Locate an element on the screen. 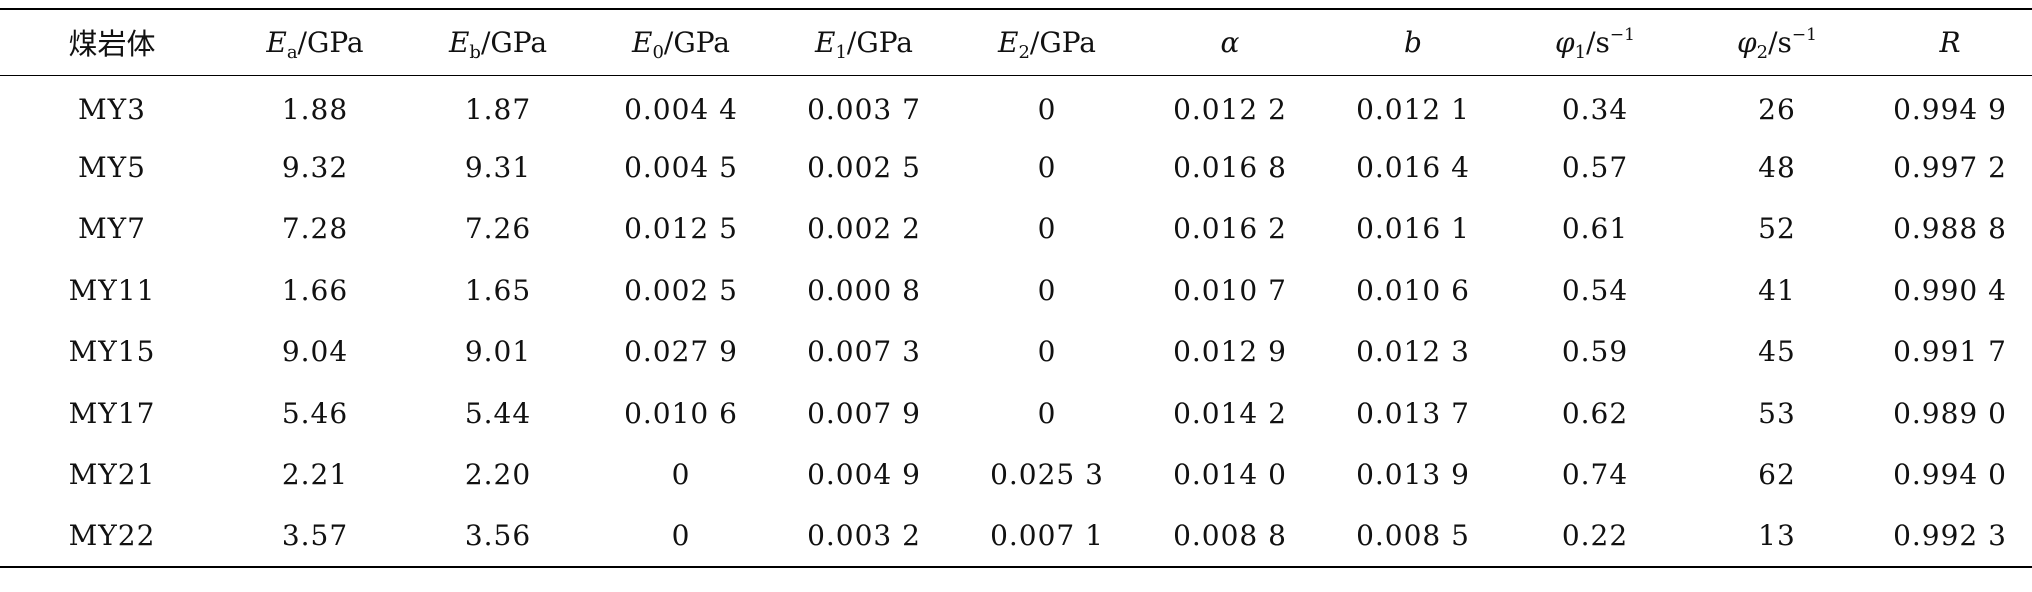  table-cell: 7.28 is located at coordinates (315, 229).